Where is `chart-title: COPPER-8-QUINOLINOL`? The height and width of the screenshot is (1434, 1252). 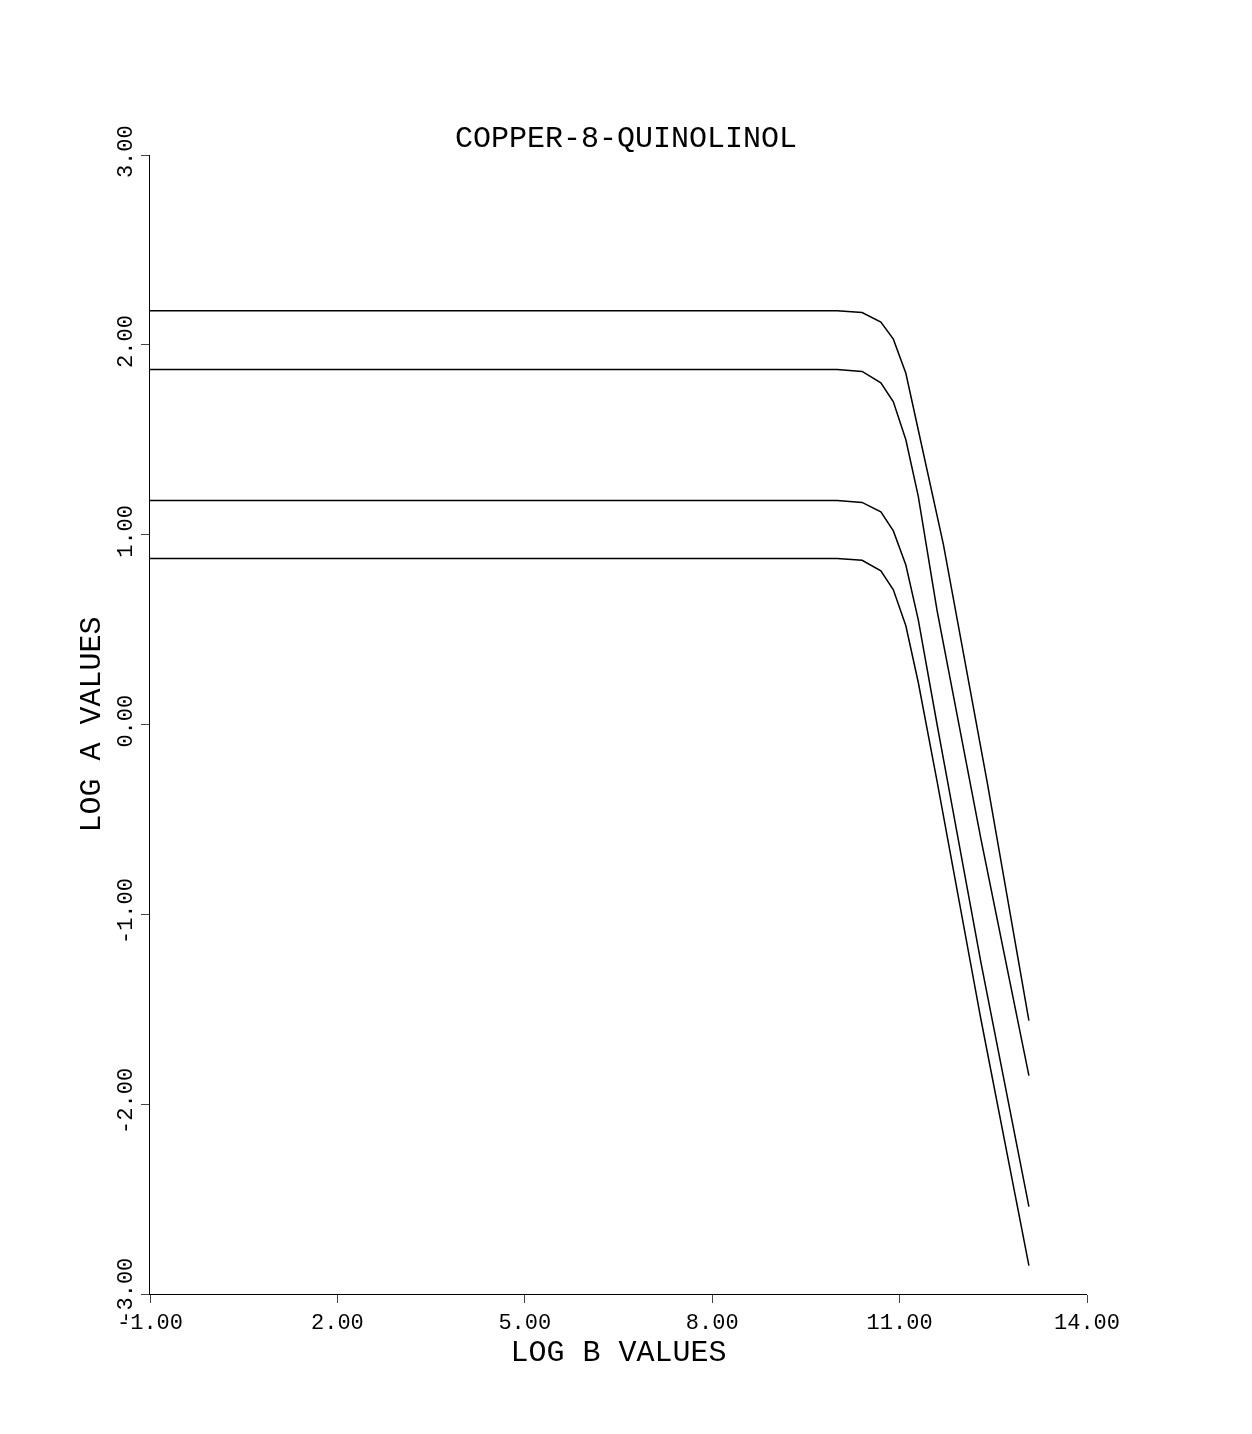
chart-title: COPPER-8-QUINOLINOL is located at coordinates (626, 138).